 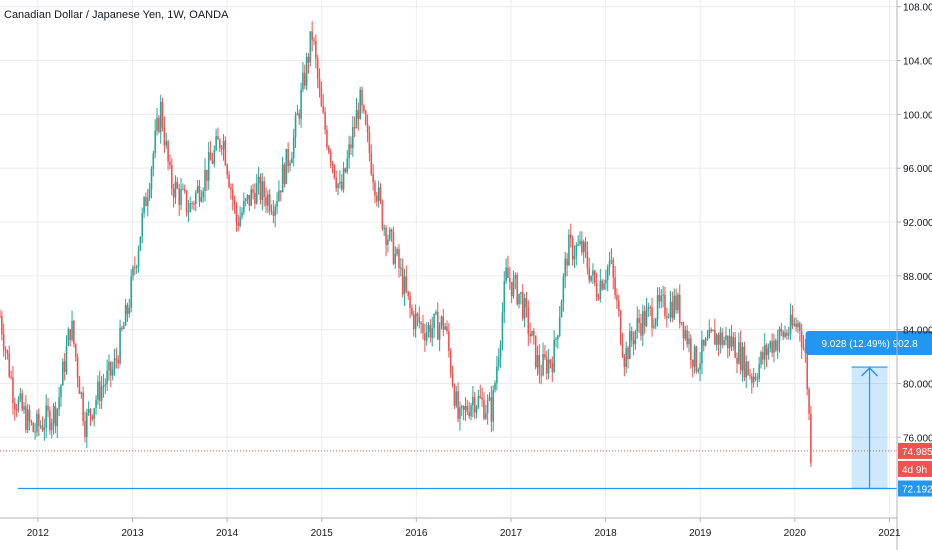 What do you see at coordinates (917, 8) in the screenshot?
I see `y-tick-label: 108.000` at bounding box center [917, 8].